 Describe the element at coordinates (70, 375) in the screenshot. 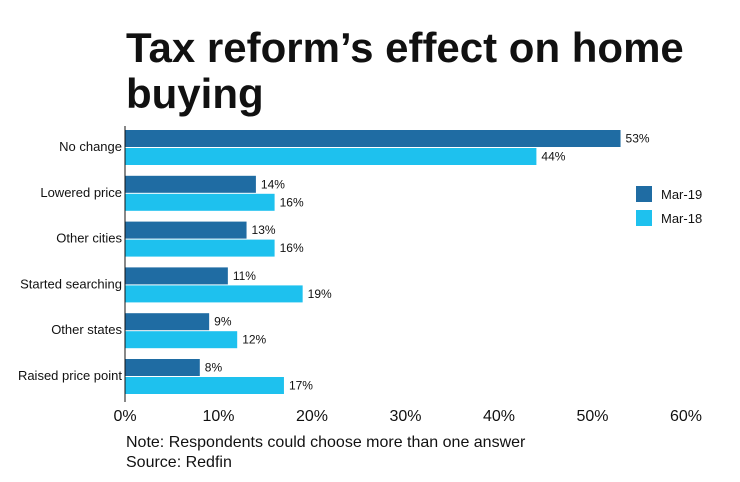

I see `category-label-raised-price-point: Raised price point` at that location.